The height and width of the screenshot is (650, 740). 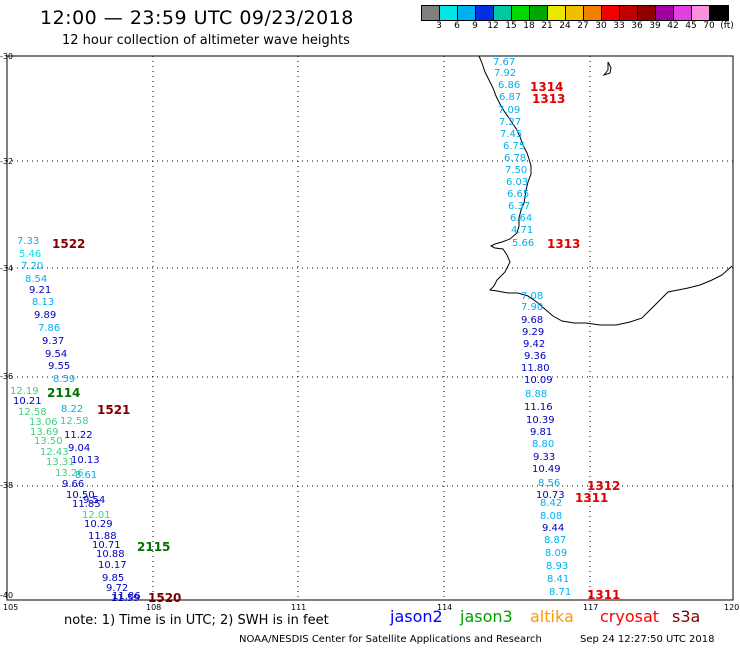 I want to click on wave-height-value: 9.68, so click(x=532, y=320).